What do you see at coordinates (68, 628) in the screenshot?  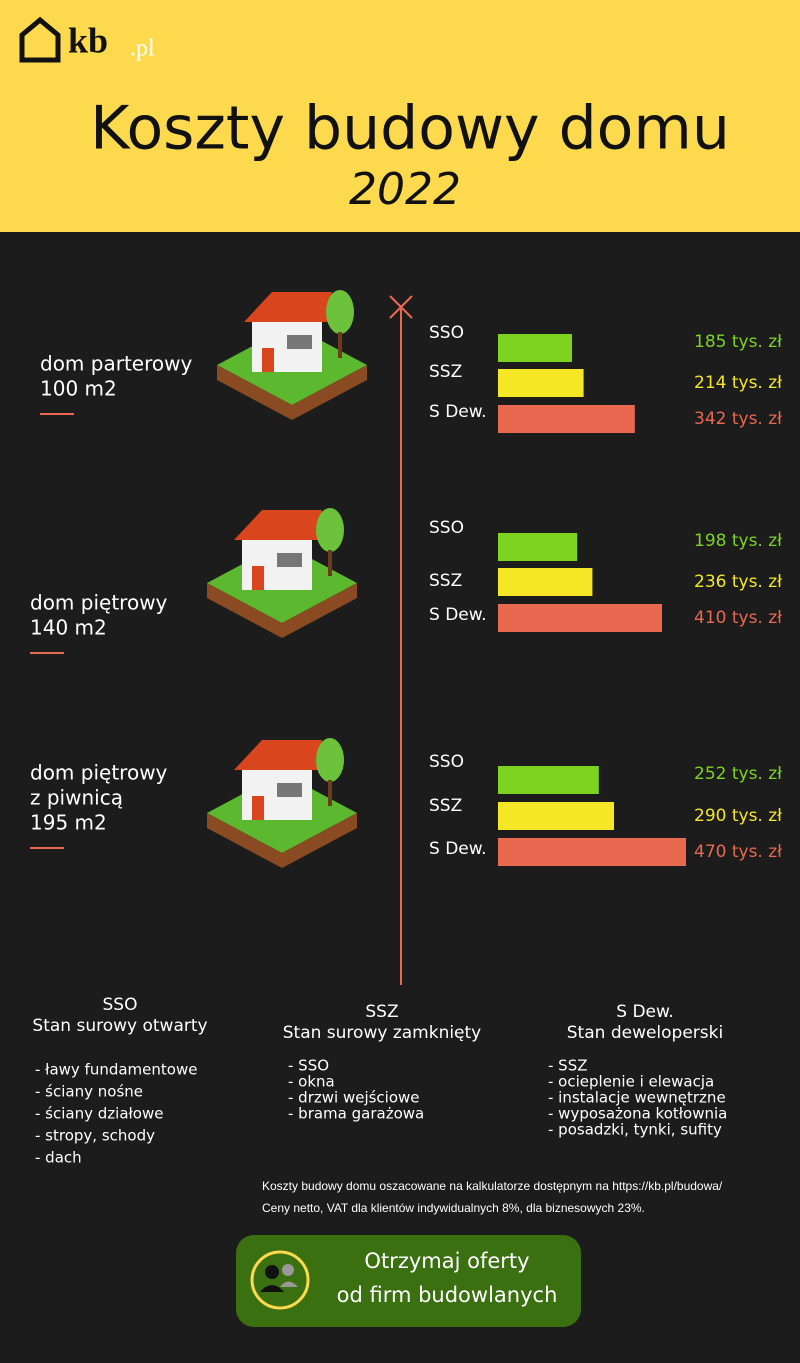 I see `house-label: 140 m2` at bounding box center [68, 628].